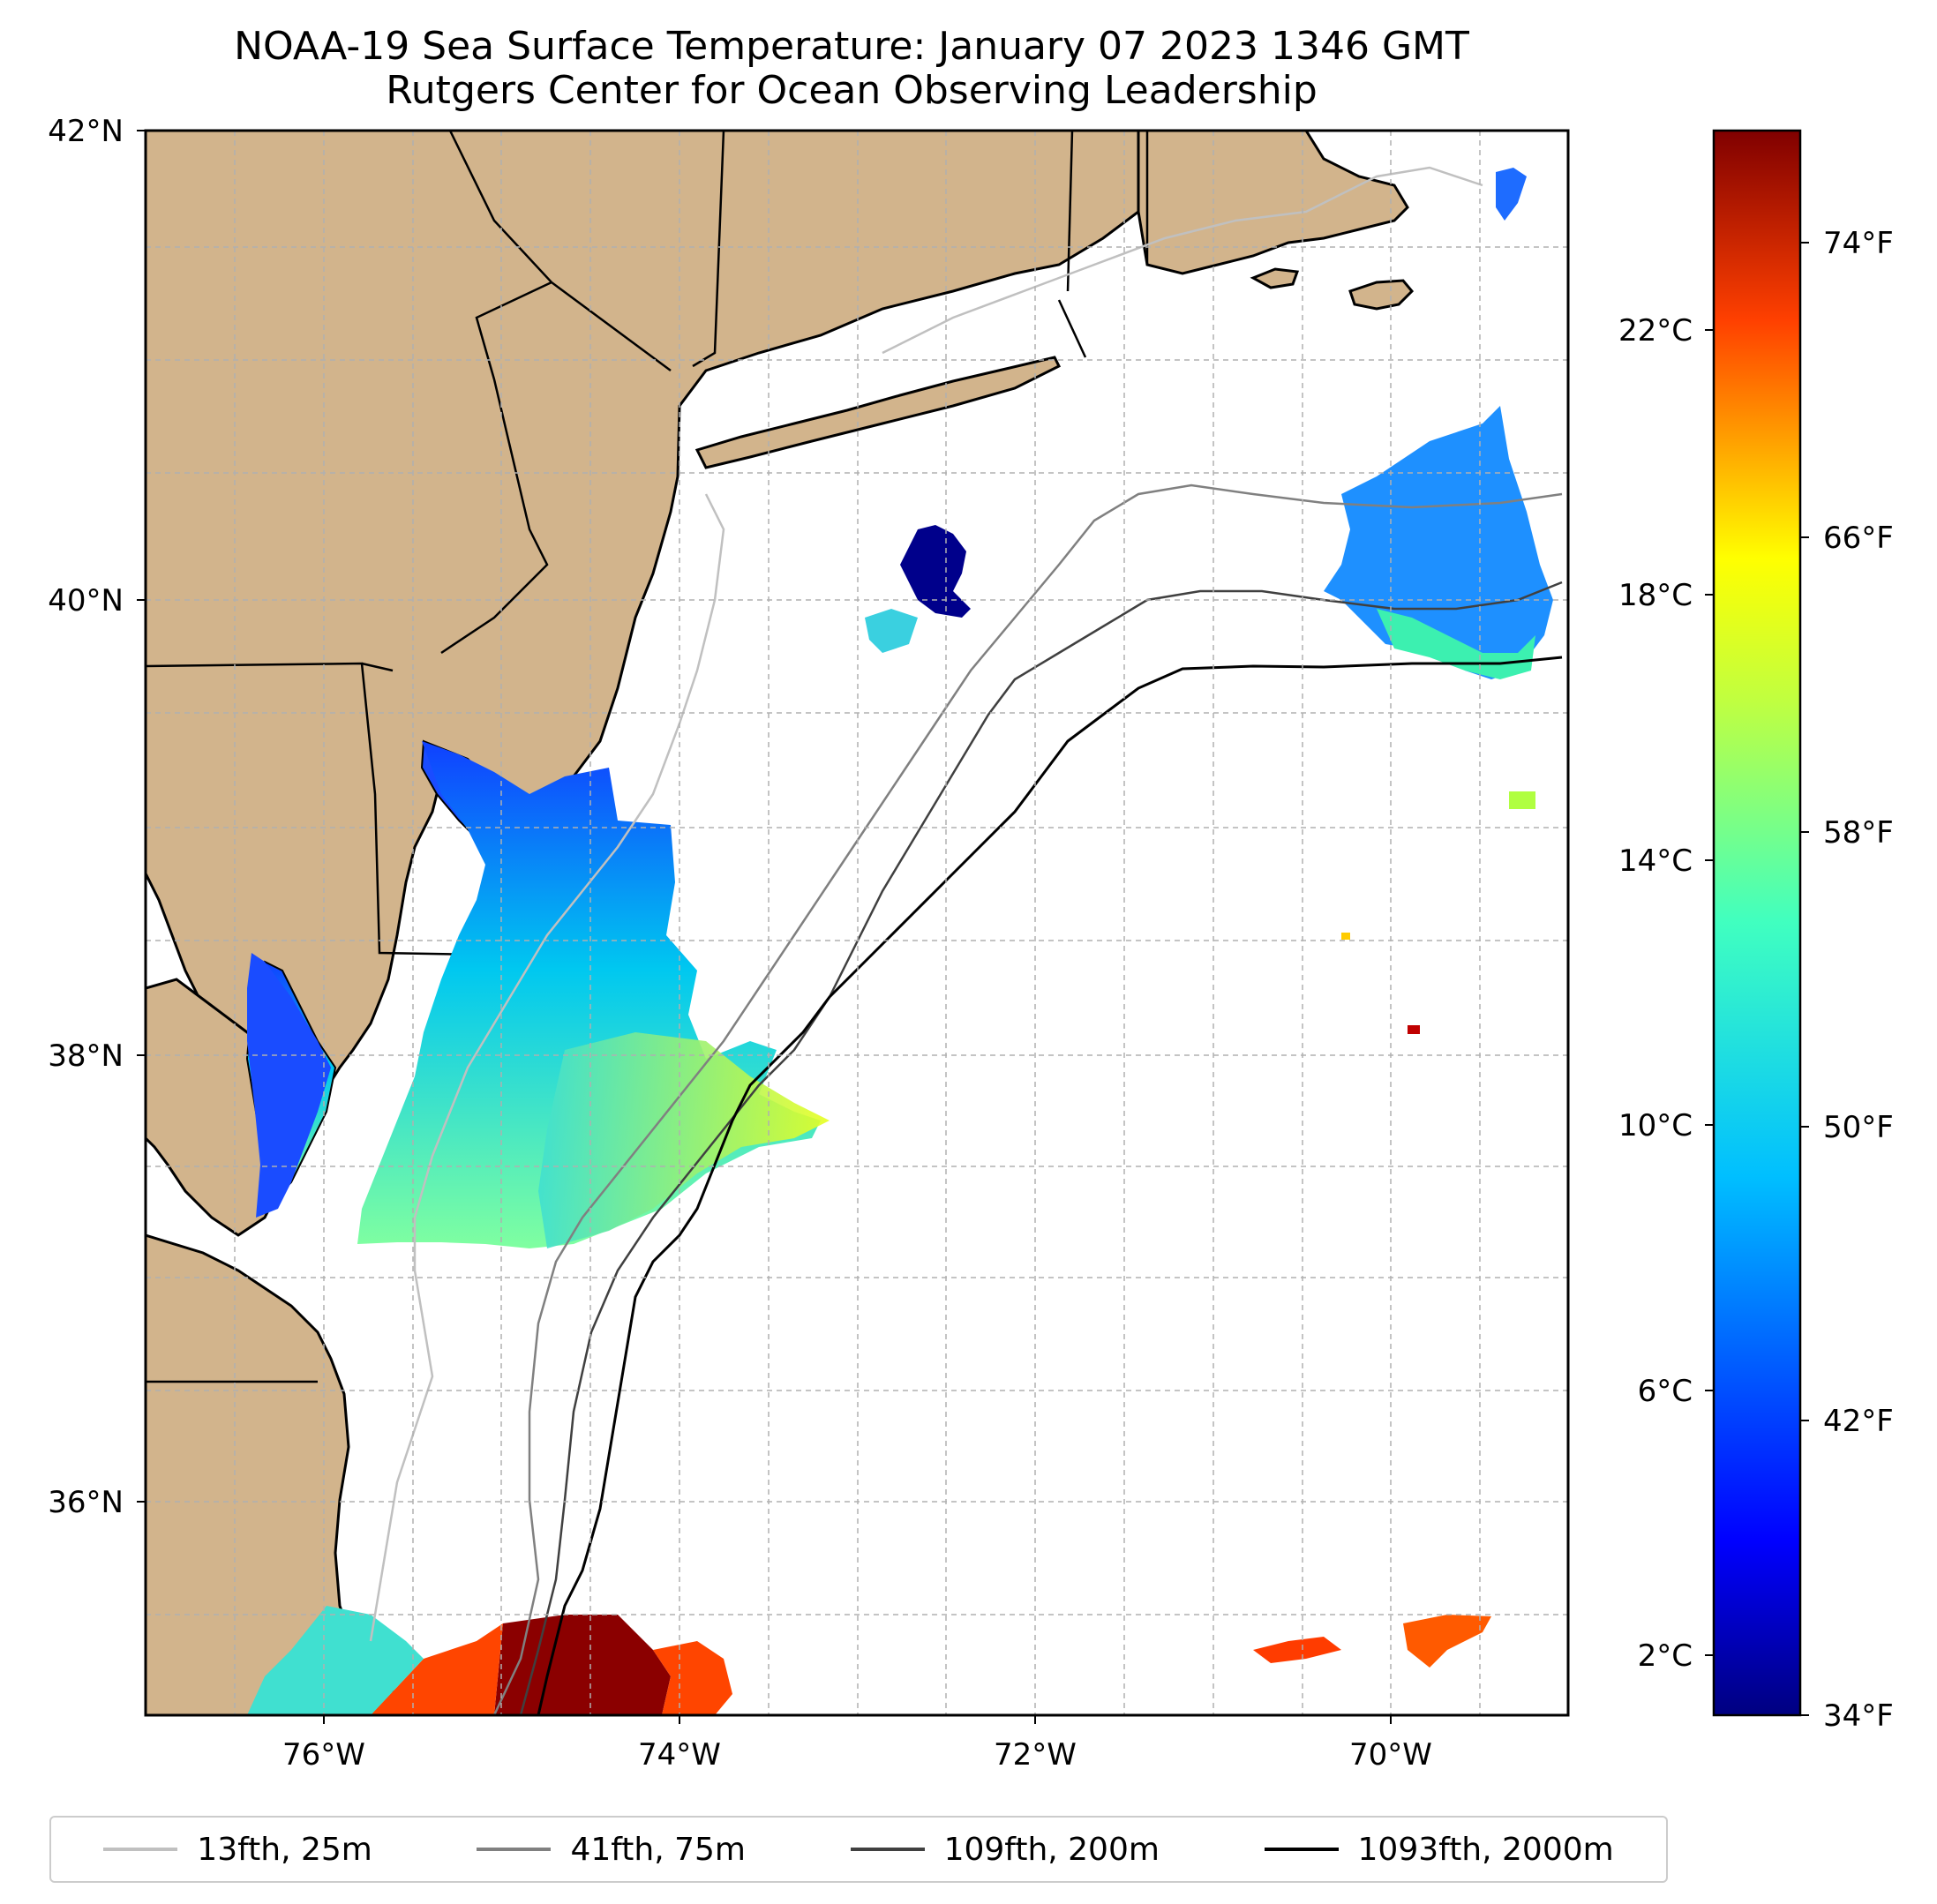 Image resolution: width=1937 pixels, height=1904 pixels. What do you see at coordinates (1656, 595) in the screenshot?
I see `colorbar-celsius-label: 18°C` at bounding box center [1656, 595].